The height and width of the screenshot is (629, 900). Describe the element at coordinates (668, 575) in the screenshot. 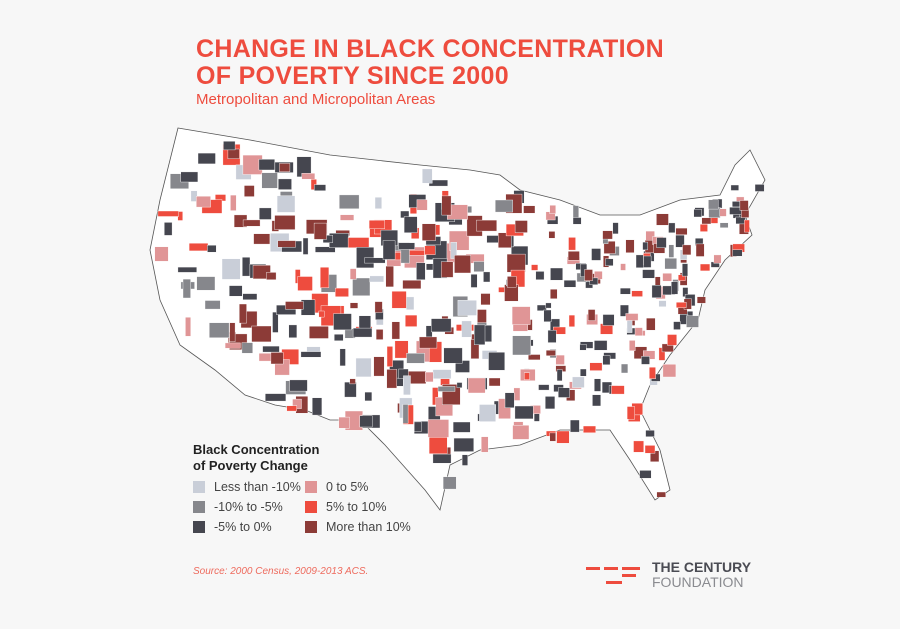

I see `century-foundation-logo: THE CENTURY FOUNDATION` at that location.